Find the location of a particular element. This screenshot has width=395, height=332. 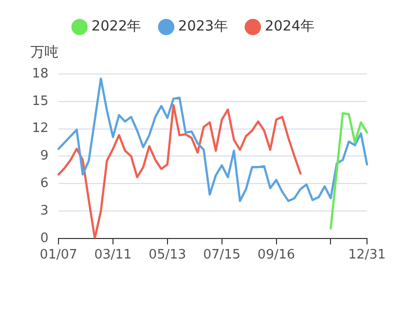

x-tick-label: 12/31 is located at coordinates (367, 255).